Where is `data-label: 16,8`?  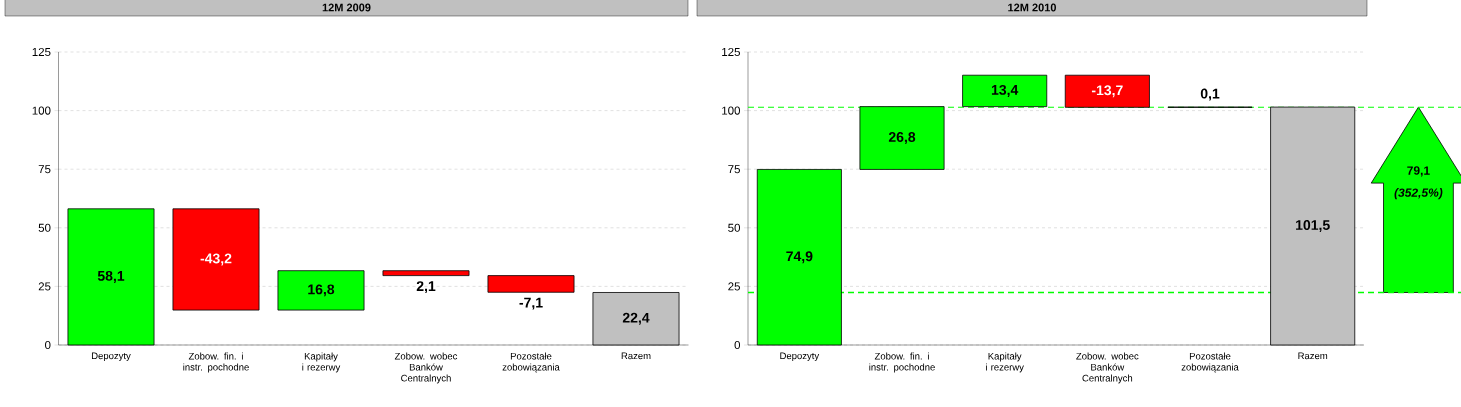 data-label: 16,8 is located at coordinates (321, 290).